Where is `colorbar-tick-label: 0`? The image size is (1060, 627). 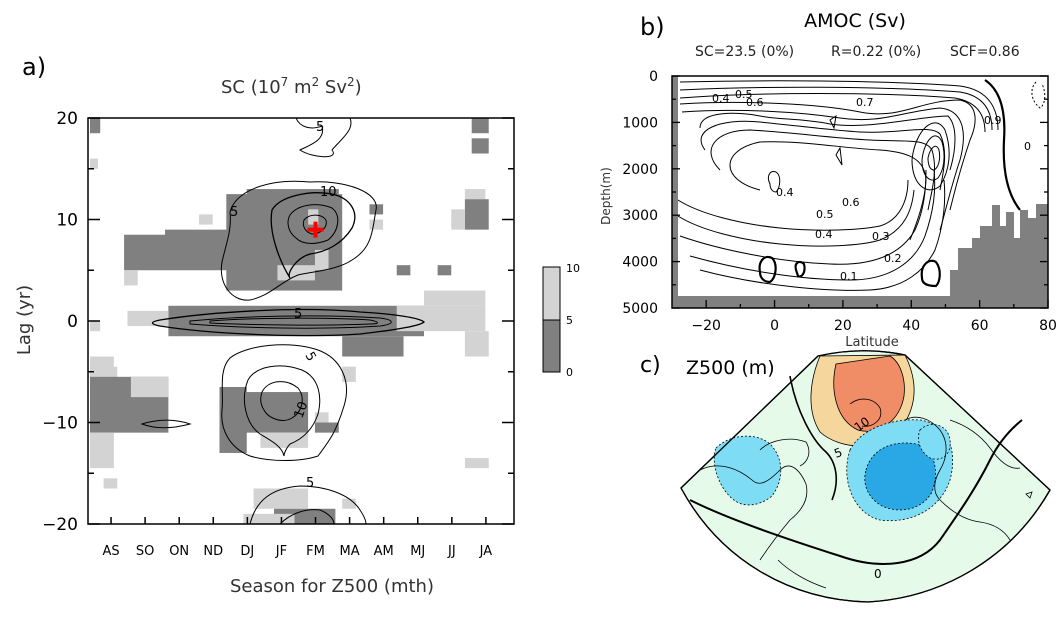
colorbar-tick-label: 0 is located at coordinates (569, 372).